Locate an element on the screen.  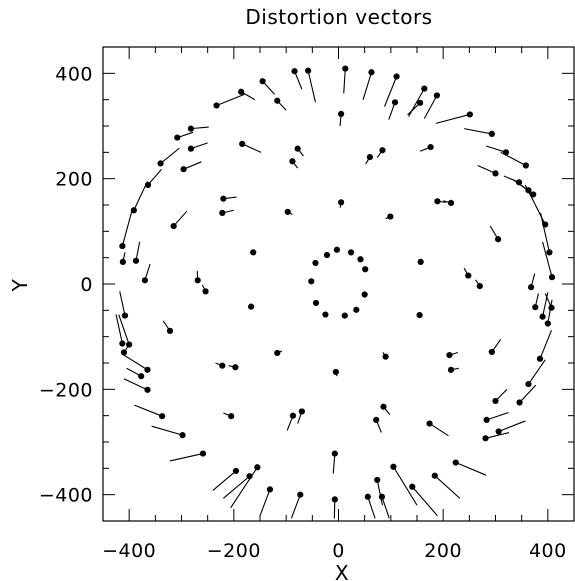
y-tick-label: −400 is located at coordinates (66, 496).